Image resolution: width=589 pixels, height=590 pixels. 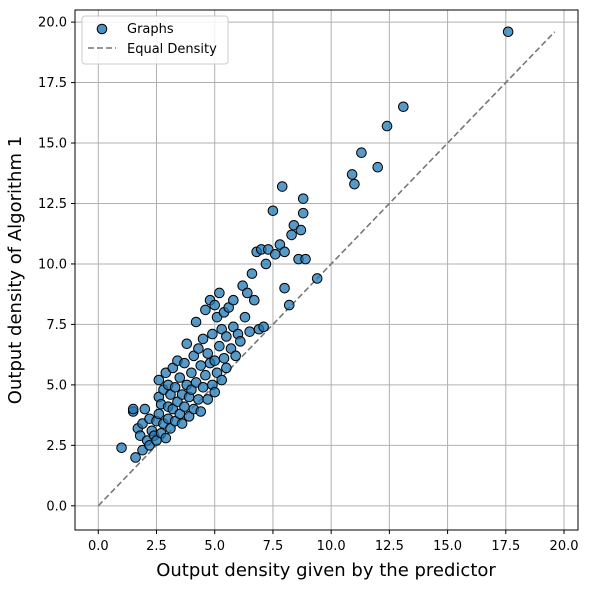 What do you see at coordinates (389, 546) in the screenshot?
I see `x-tick-label: 12.5` at bounding box center [389, 546].